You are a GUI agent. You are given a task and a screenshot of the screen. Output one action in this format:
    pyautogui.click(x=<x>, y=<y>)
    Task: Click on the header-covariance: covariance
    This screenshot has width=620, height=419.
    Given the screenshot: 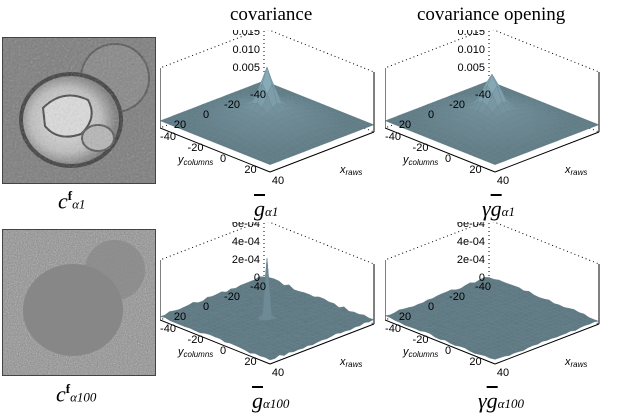 What is the action you would take?
    pyautogui.click(x=271, y=14)
    